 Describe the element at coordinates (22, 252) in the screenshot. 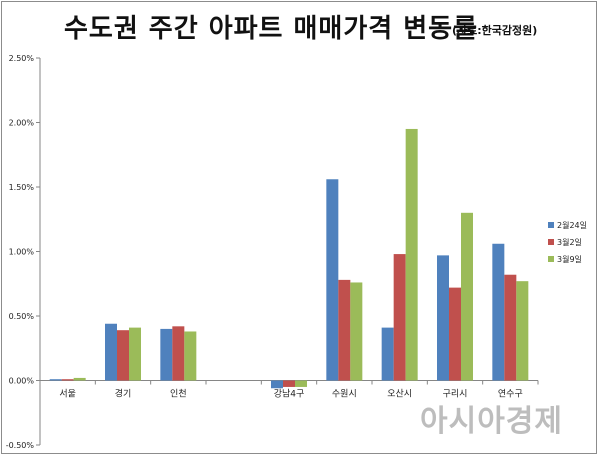

I see `y-tick-label: 1.00%` at that location.